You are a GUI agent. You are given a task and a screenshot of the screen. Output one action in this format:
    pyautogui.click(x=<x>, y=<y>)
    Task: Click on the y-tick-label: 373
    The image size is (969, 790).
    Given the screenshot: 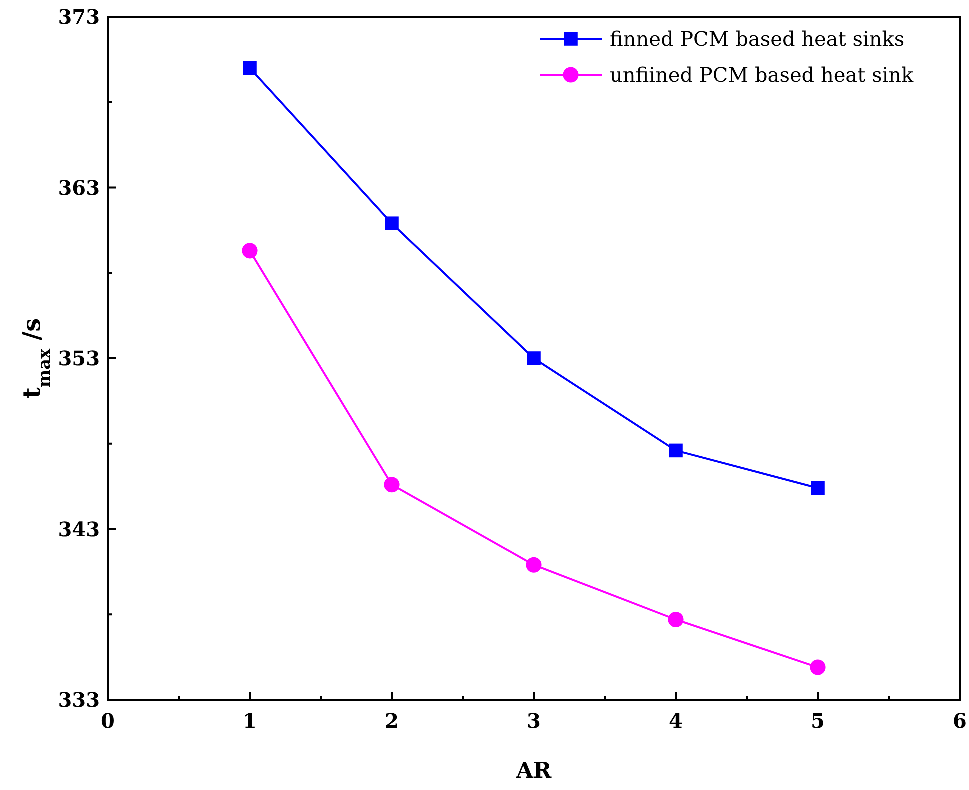 What is the action you would take?
    pyautogui.click(x=79, y=17)
    